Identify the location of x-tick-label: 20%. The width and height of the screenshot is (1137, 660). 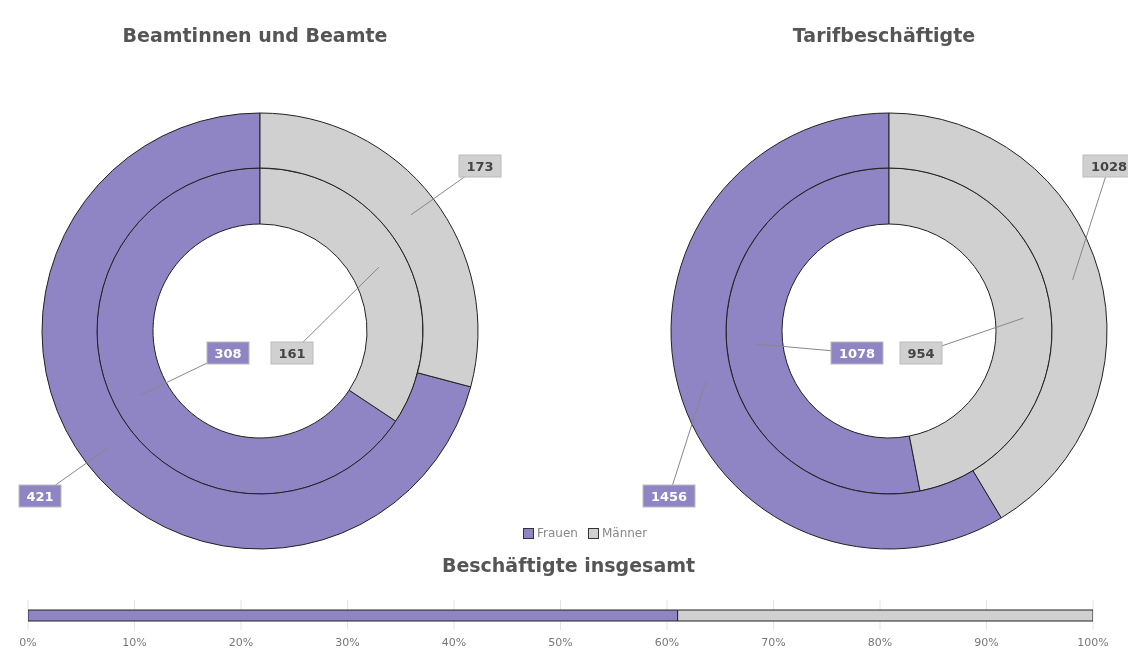
(241, 642).